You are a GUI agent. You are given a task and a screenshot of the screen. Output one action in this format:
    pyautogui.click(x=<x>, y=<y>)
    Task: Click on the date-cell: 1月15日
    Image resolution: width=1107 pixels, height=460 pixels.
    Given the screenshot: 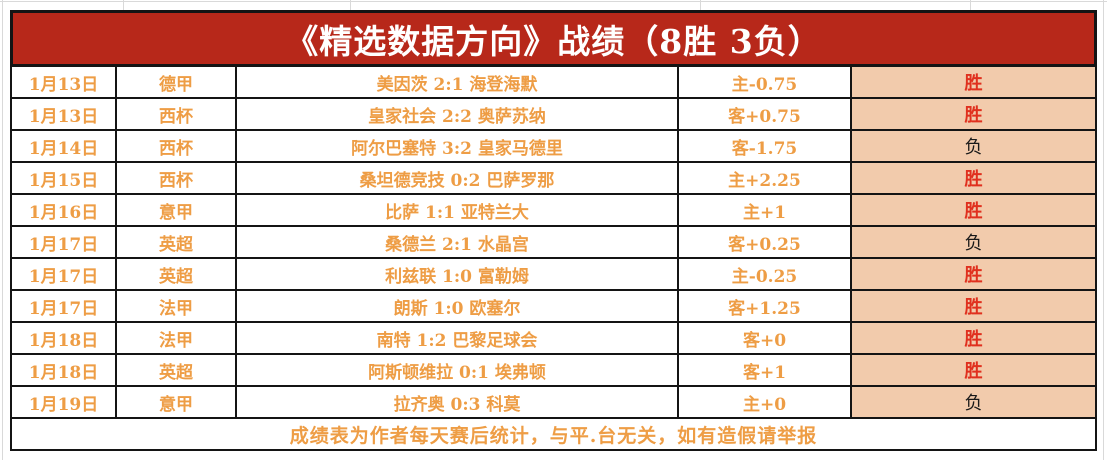 What is the action you would take?
    pyautogui.click(x=64, y=178)
    